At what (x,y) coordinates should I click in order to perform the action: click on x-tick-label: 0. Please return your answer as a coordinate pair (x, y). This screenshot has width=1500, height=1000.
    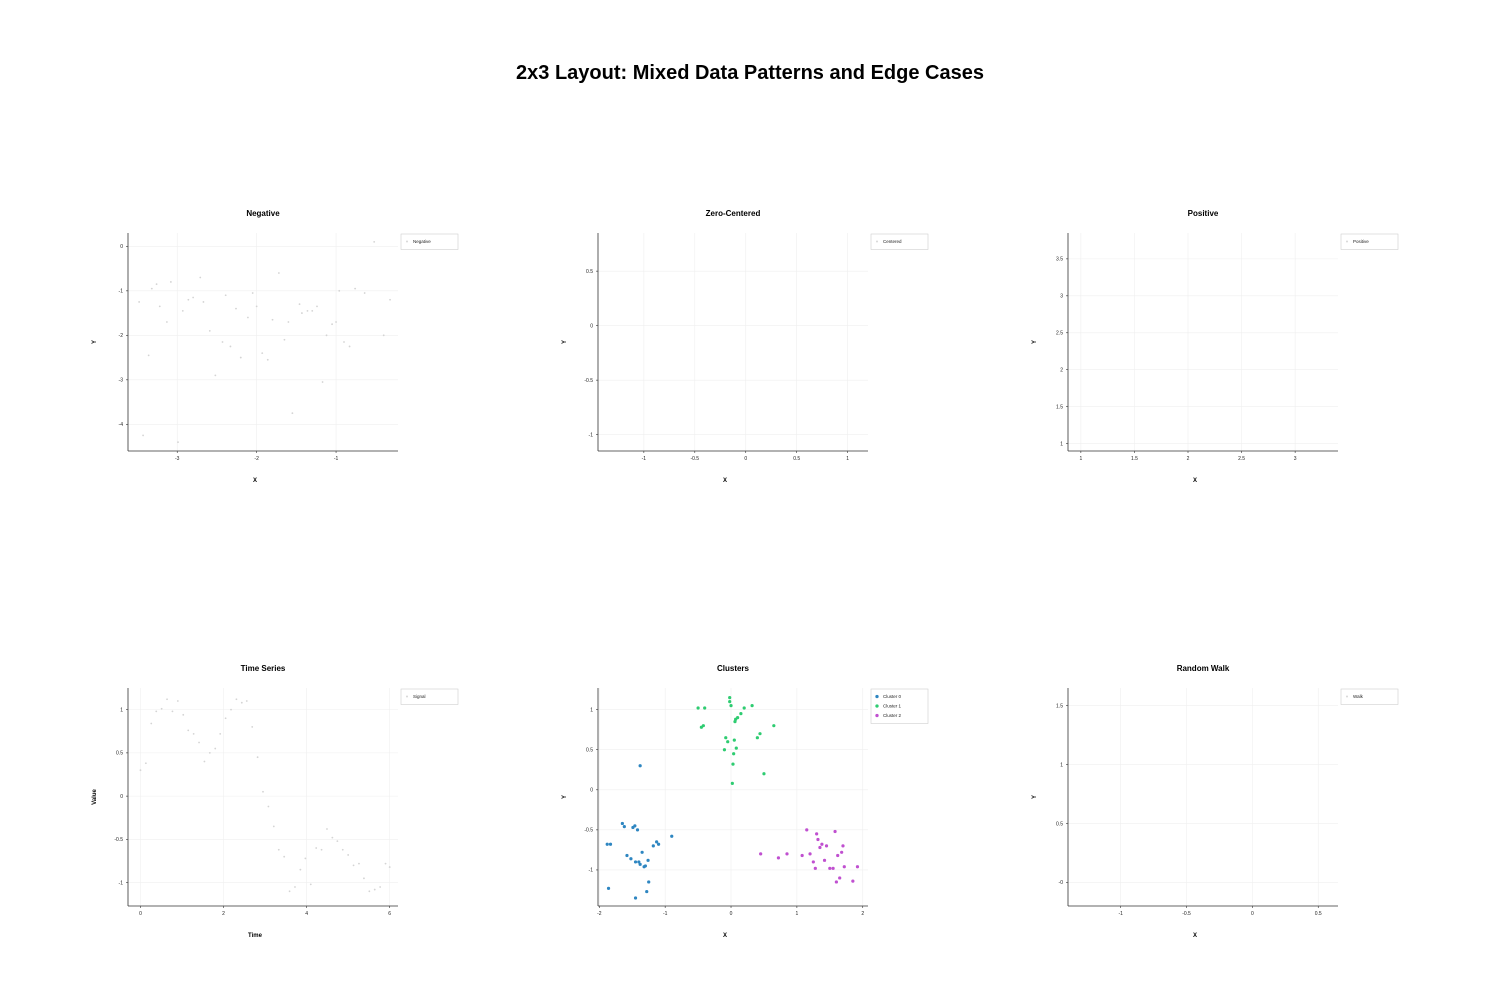
    Looking at the image, I should click on (731, 914).